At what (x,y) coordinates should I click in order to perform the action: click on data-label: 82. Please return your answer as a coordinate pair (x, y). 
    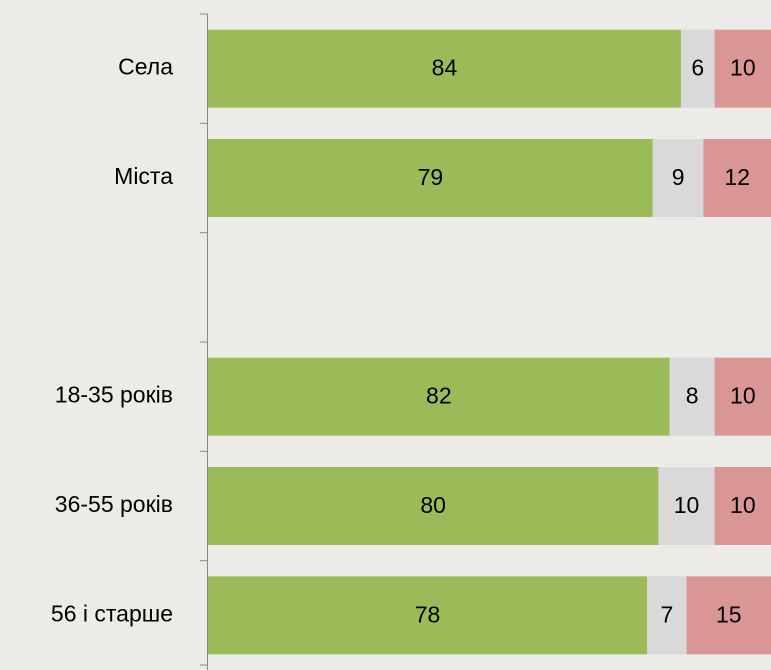
    Looking at the image, I should click on (439, 396).